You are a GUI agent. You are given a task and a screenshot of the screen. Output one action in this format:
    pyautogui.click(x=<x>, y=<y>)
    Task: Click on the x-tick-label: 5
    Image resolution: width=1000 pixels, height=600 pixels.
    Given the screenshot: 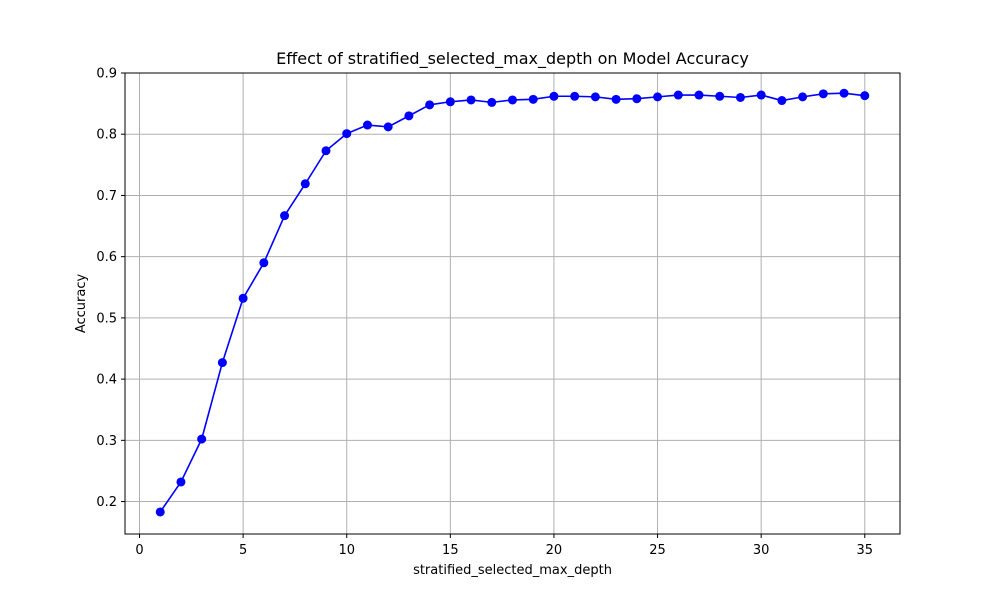 What is the action you would take?
    pyautogui.click(x=243, y=550)
    